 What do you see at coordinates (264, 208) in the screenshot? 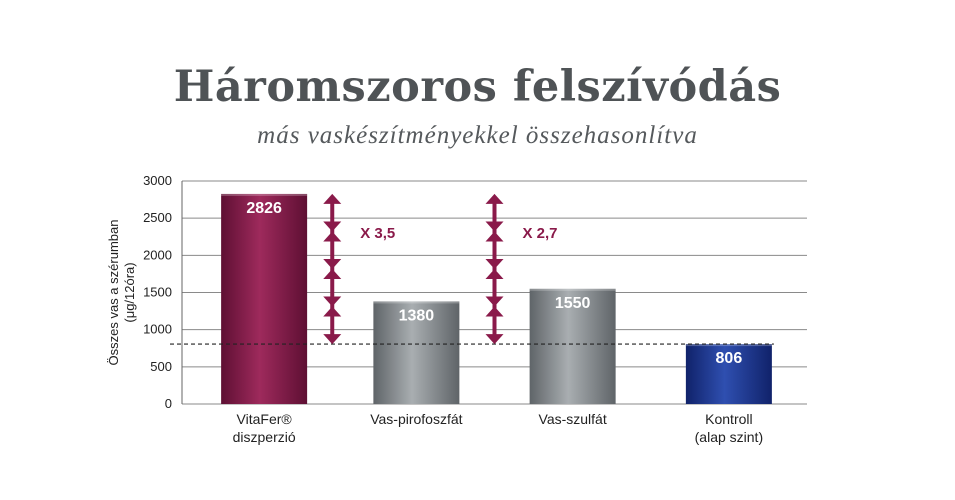
I see `bar-value-label: 2826` at bounding box center [264, 208].